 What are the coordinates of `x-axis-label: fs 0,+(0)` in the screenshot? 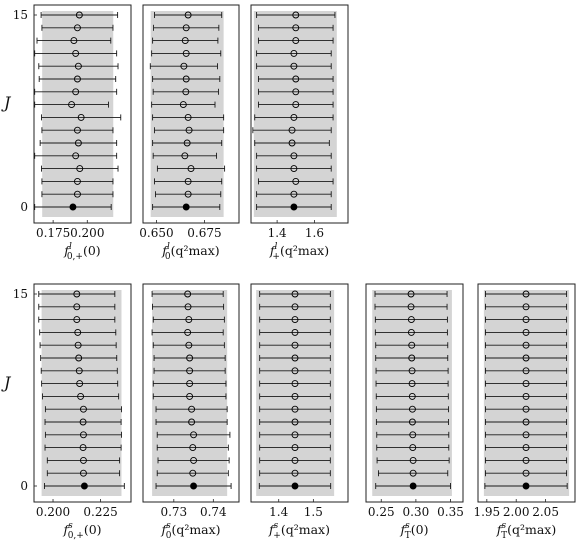 It's located at (81, 530).